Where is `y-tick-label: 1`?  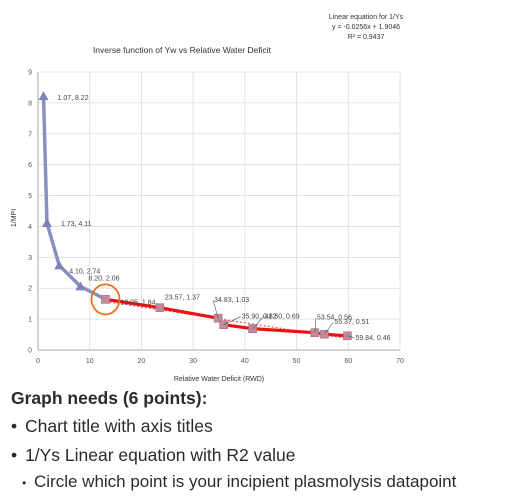
y-tick-label: 1 is located at coordinates (30, 320).